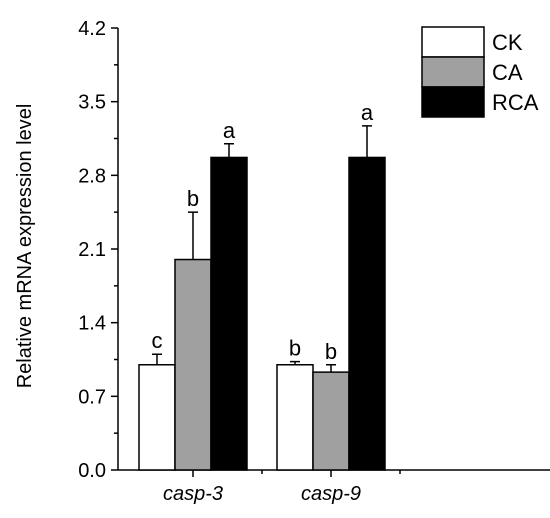 The width and height of the screenshot is (550, 518). I want to click on y-tick-label: 0.0, so click(92, 471).